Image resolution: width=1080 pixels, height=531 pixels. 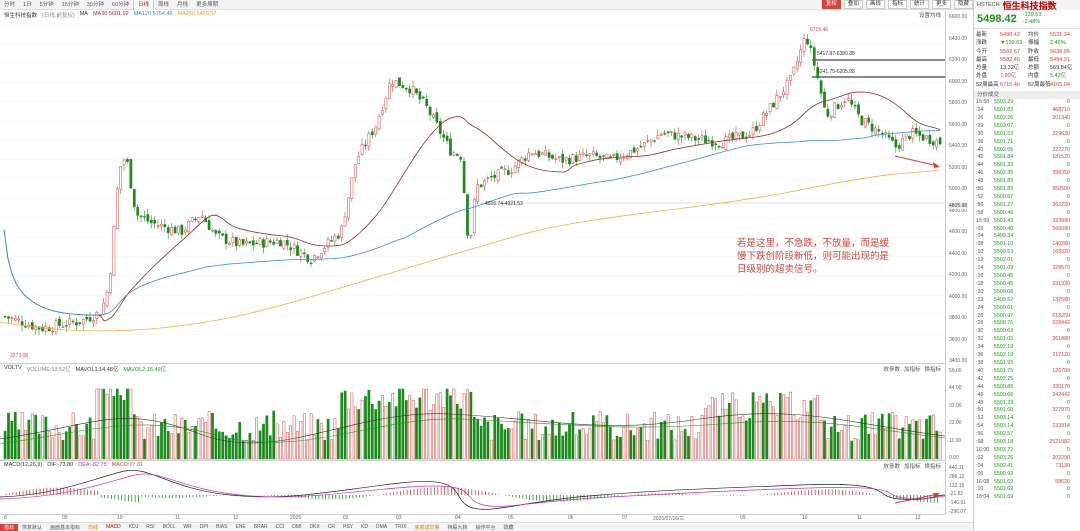 What do you see at coordinates (27, 4) in the screenshot?
I see `period-tab: 1日` at bounding box center [27, 4].